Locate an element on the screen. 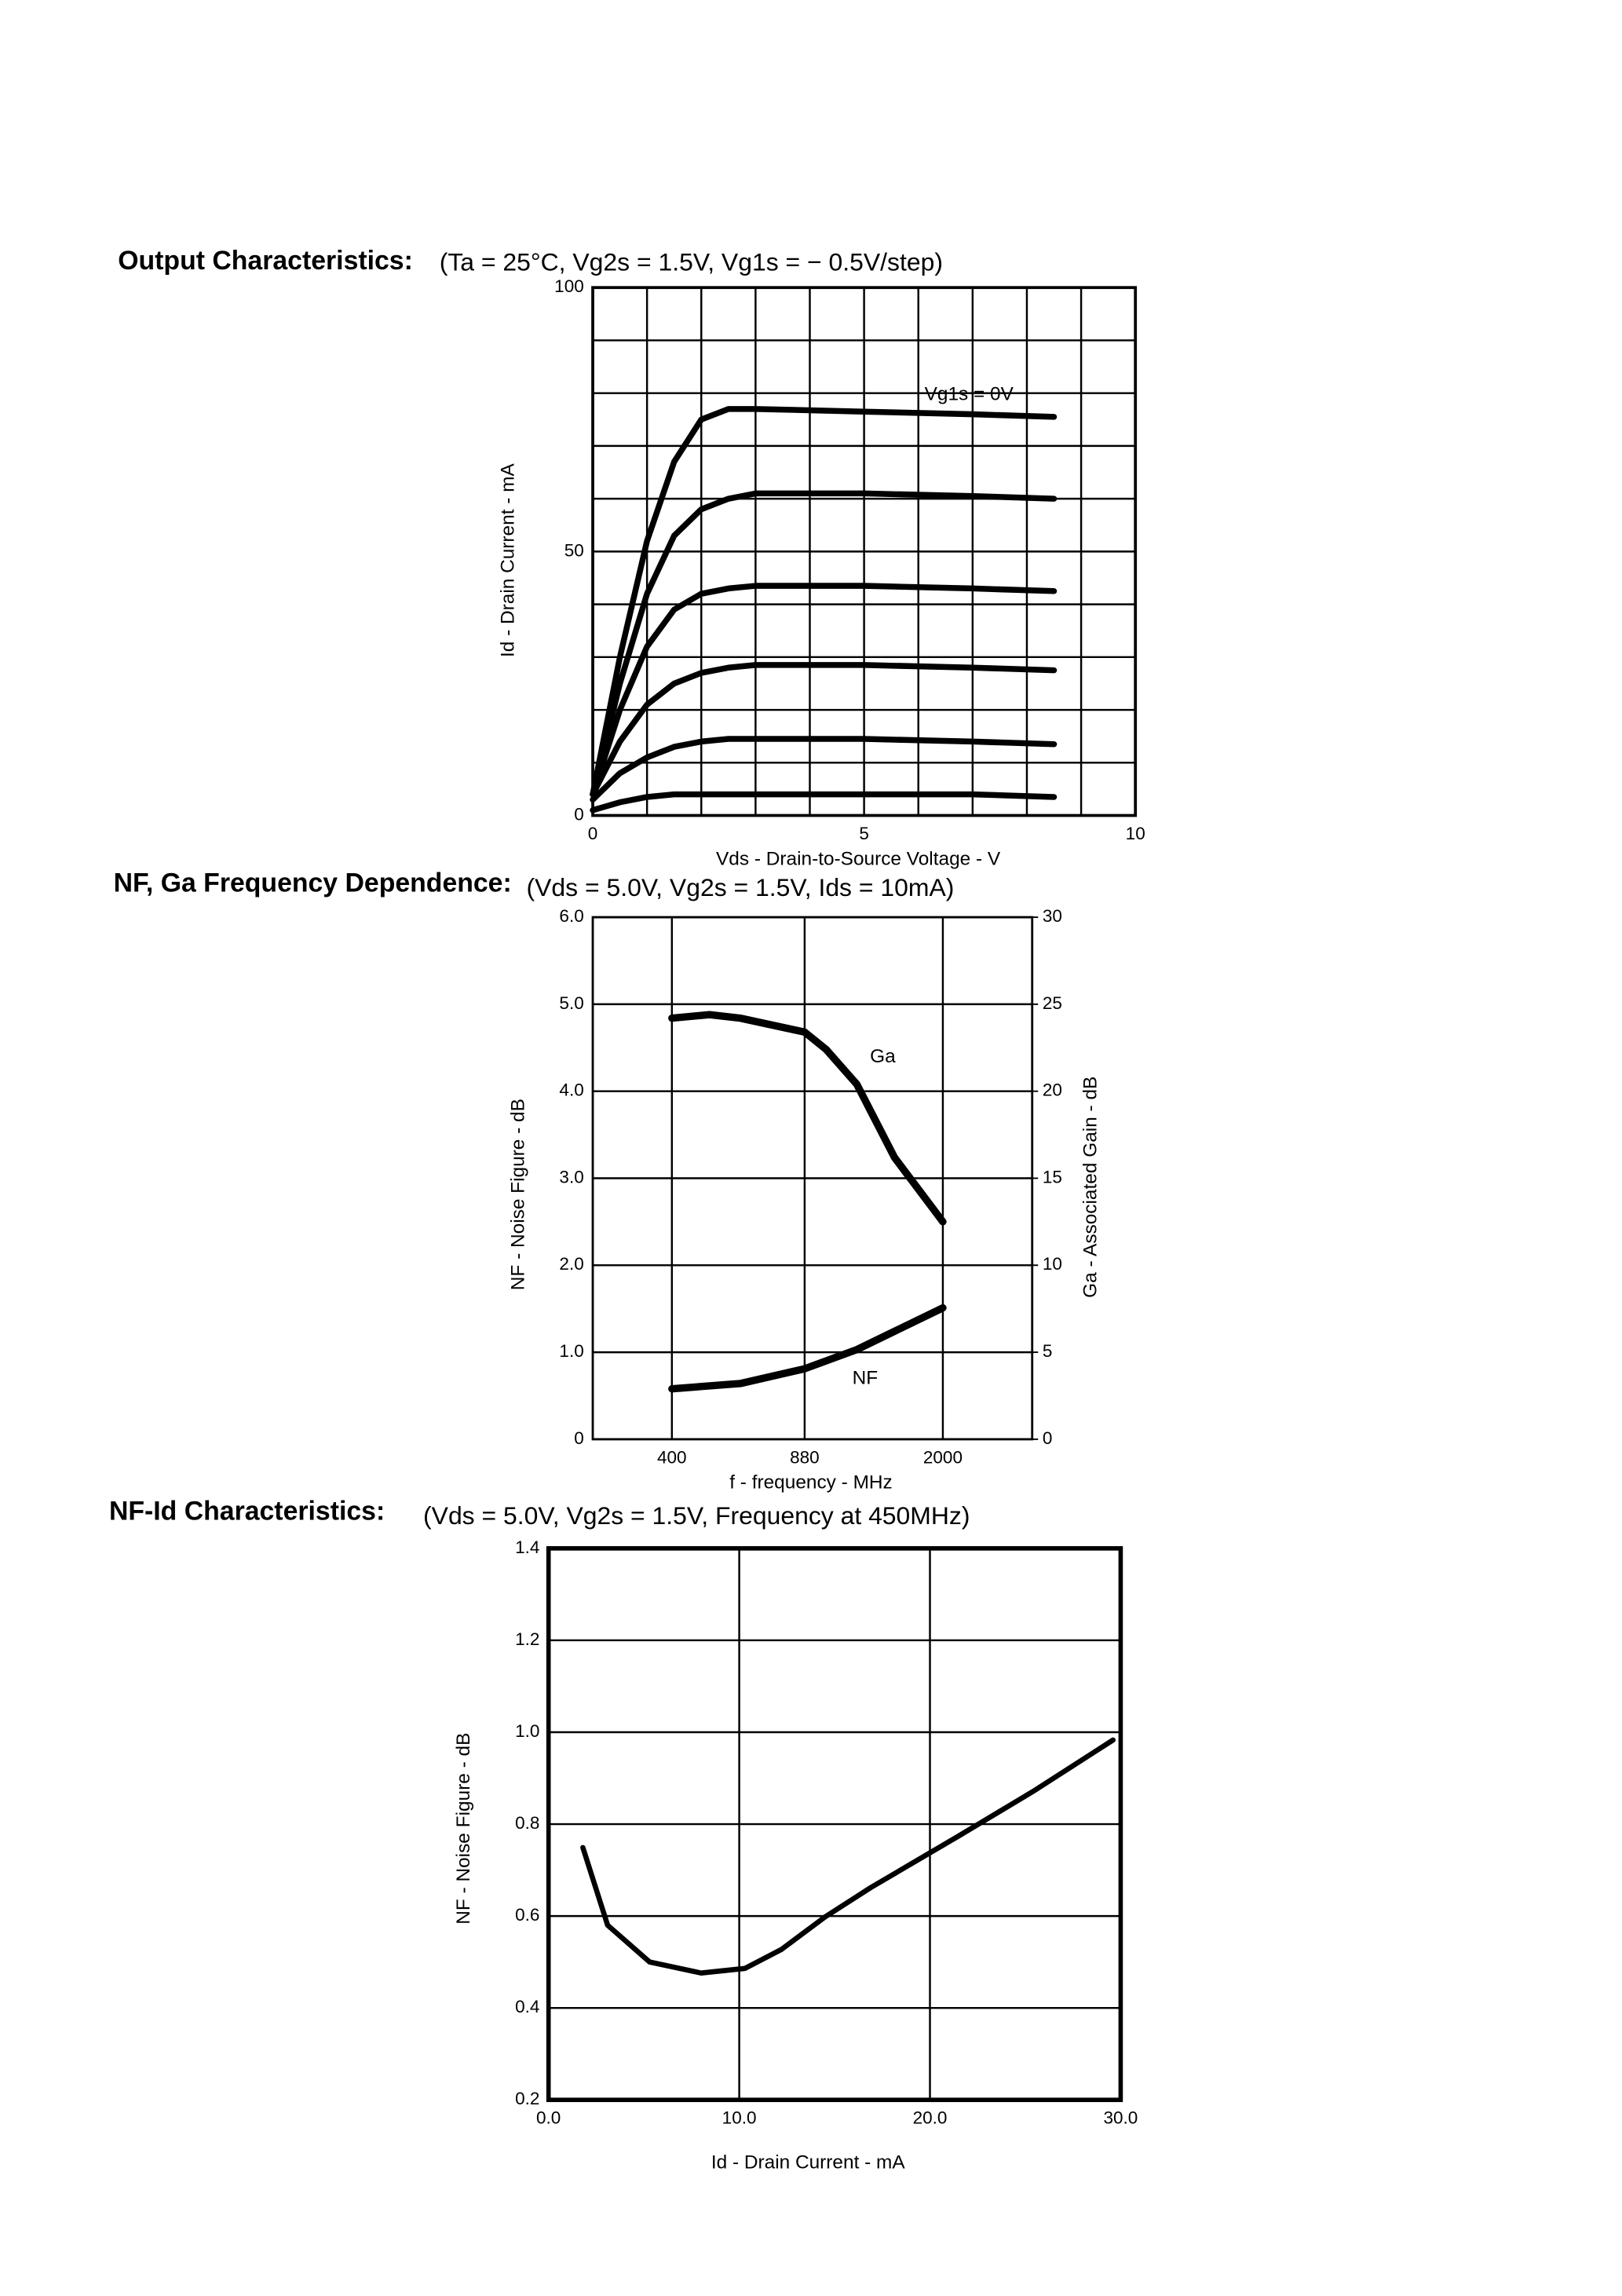 This screenshot has width=1622, height=2296. y2-tick-label: 30 is located at coordinates (1052, 916).